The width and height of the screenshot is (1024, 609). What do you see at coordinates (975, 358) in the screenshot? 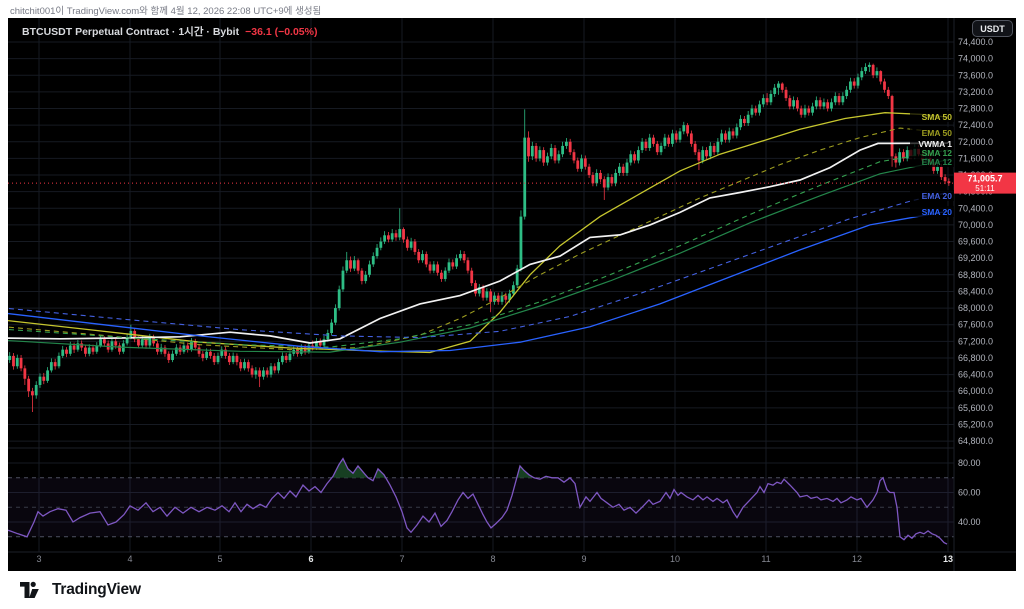
I see `svg-text: 66,800.0` at bounding box center [975, 358].